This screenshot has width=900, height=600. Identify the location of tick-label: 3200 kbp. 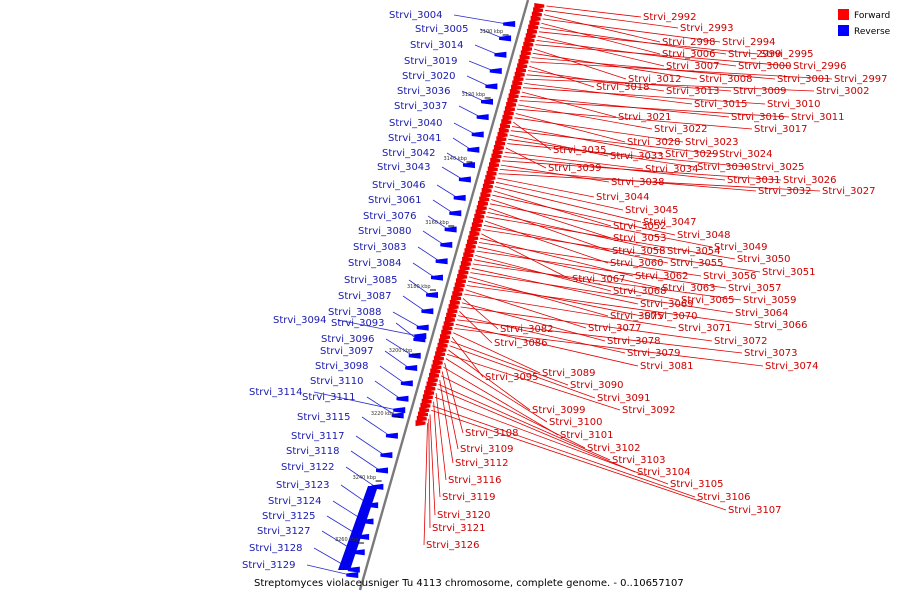
(401, 351).